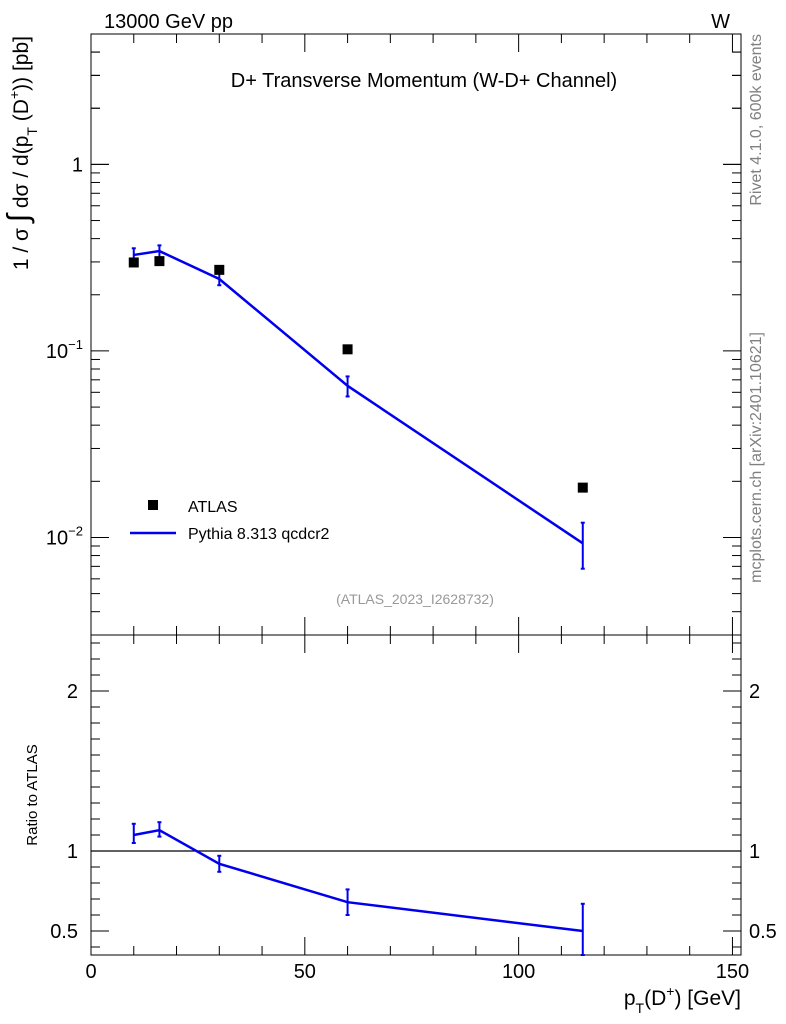  Describe the element at coordinates (763, 932) in the screenshot. I see `ratio-y-tick-label-right: 0.5` at that location.